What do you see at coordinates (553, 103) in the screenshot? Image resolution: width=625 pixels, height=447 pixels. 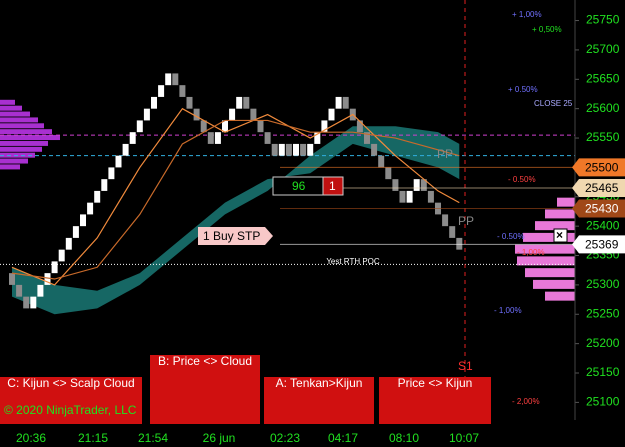 I see `pct-label: CLOSE 25` at bounding box center [553, 103].